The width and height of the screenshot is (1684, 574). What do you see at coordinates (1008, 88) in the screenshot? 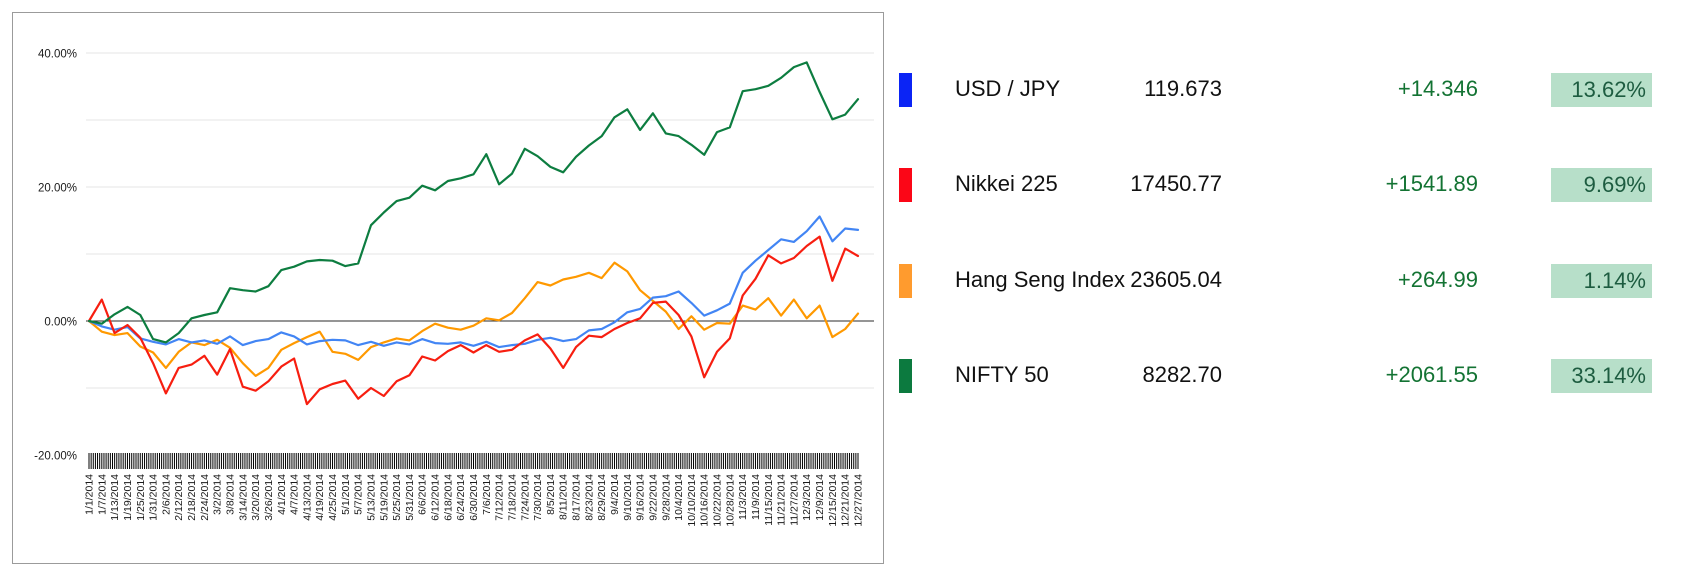
I see `instrument-name: USD / JPY` at bounding box center [1008, 88].